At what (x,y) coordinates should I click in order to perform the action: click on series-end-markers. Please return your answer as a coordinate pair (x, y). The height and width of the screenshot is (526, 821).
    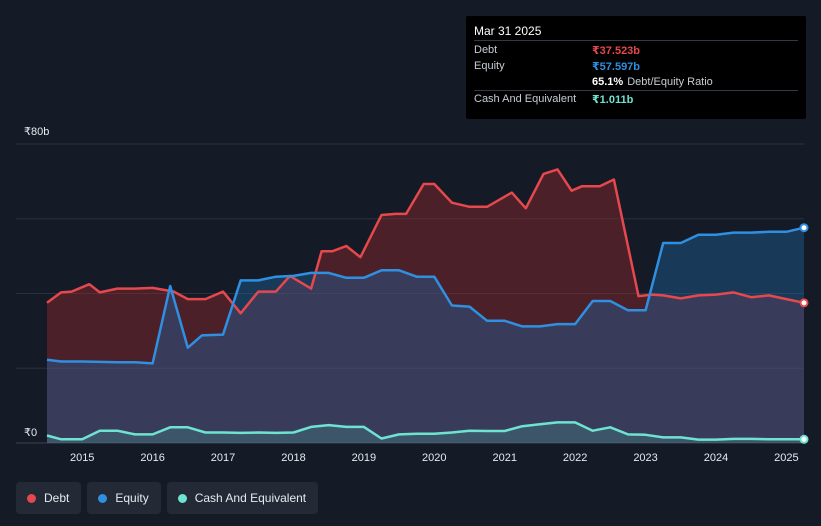
    Looking at the image, I should click on (804, 333).